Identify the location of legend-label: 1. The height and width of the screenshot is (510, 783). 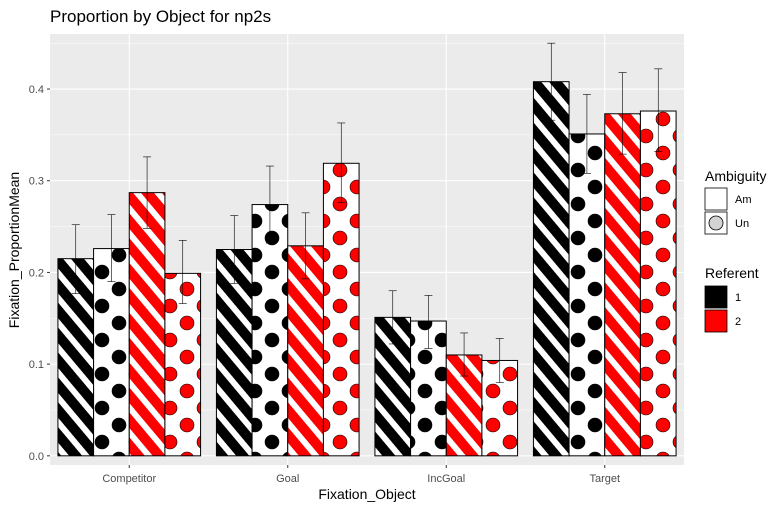
(738, 298).